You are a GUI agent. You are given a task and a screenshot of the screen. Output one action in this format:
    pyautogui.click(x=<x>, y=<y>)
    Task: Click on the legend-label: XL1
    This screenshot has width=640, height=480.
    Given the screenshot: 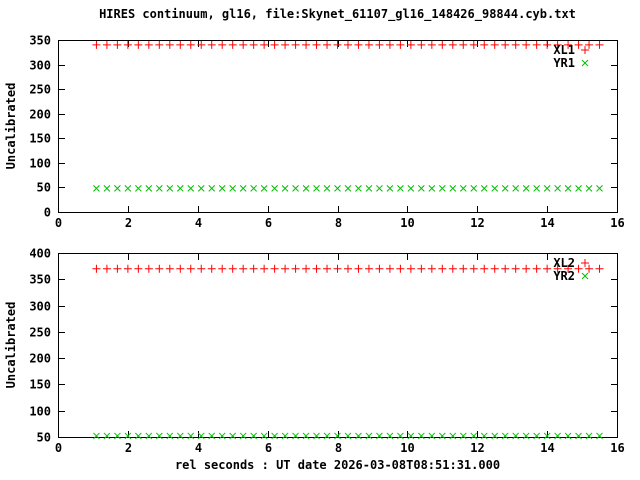 What is the action you would take?
    pyautogui.click(x=564, y=50)
    